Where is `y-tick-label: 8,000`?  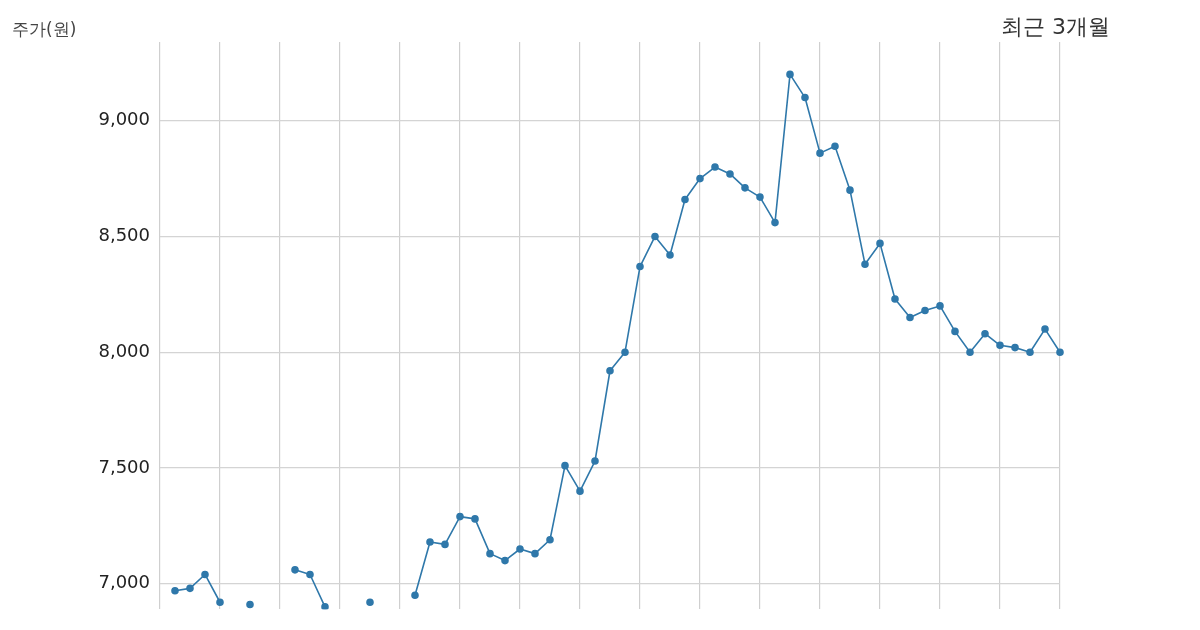
y-tick-label: 8,000 is located at coordinates (124, 350).